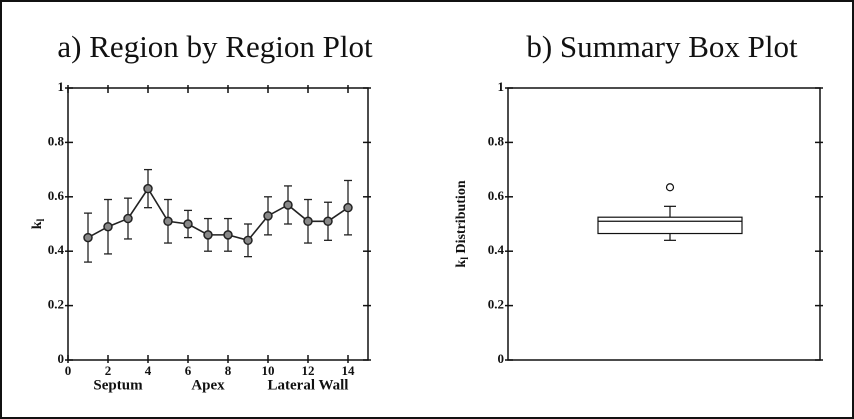  I want to click on group-label: Septum, so click(118, 385).